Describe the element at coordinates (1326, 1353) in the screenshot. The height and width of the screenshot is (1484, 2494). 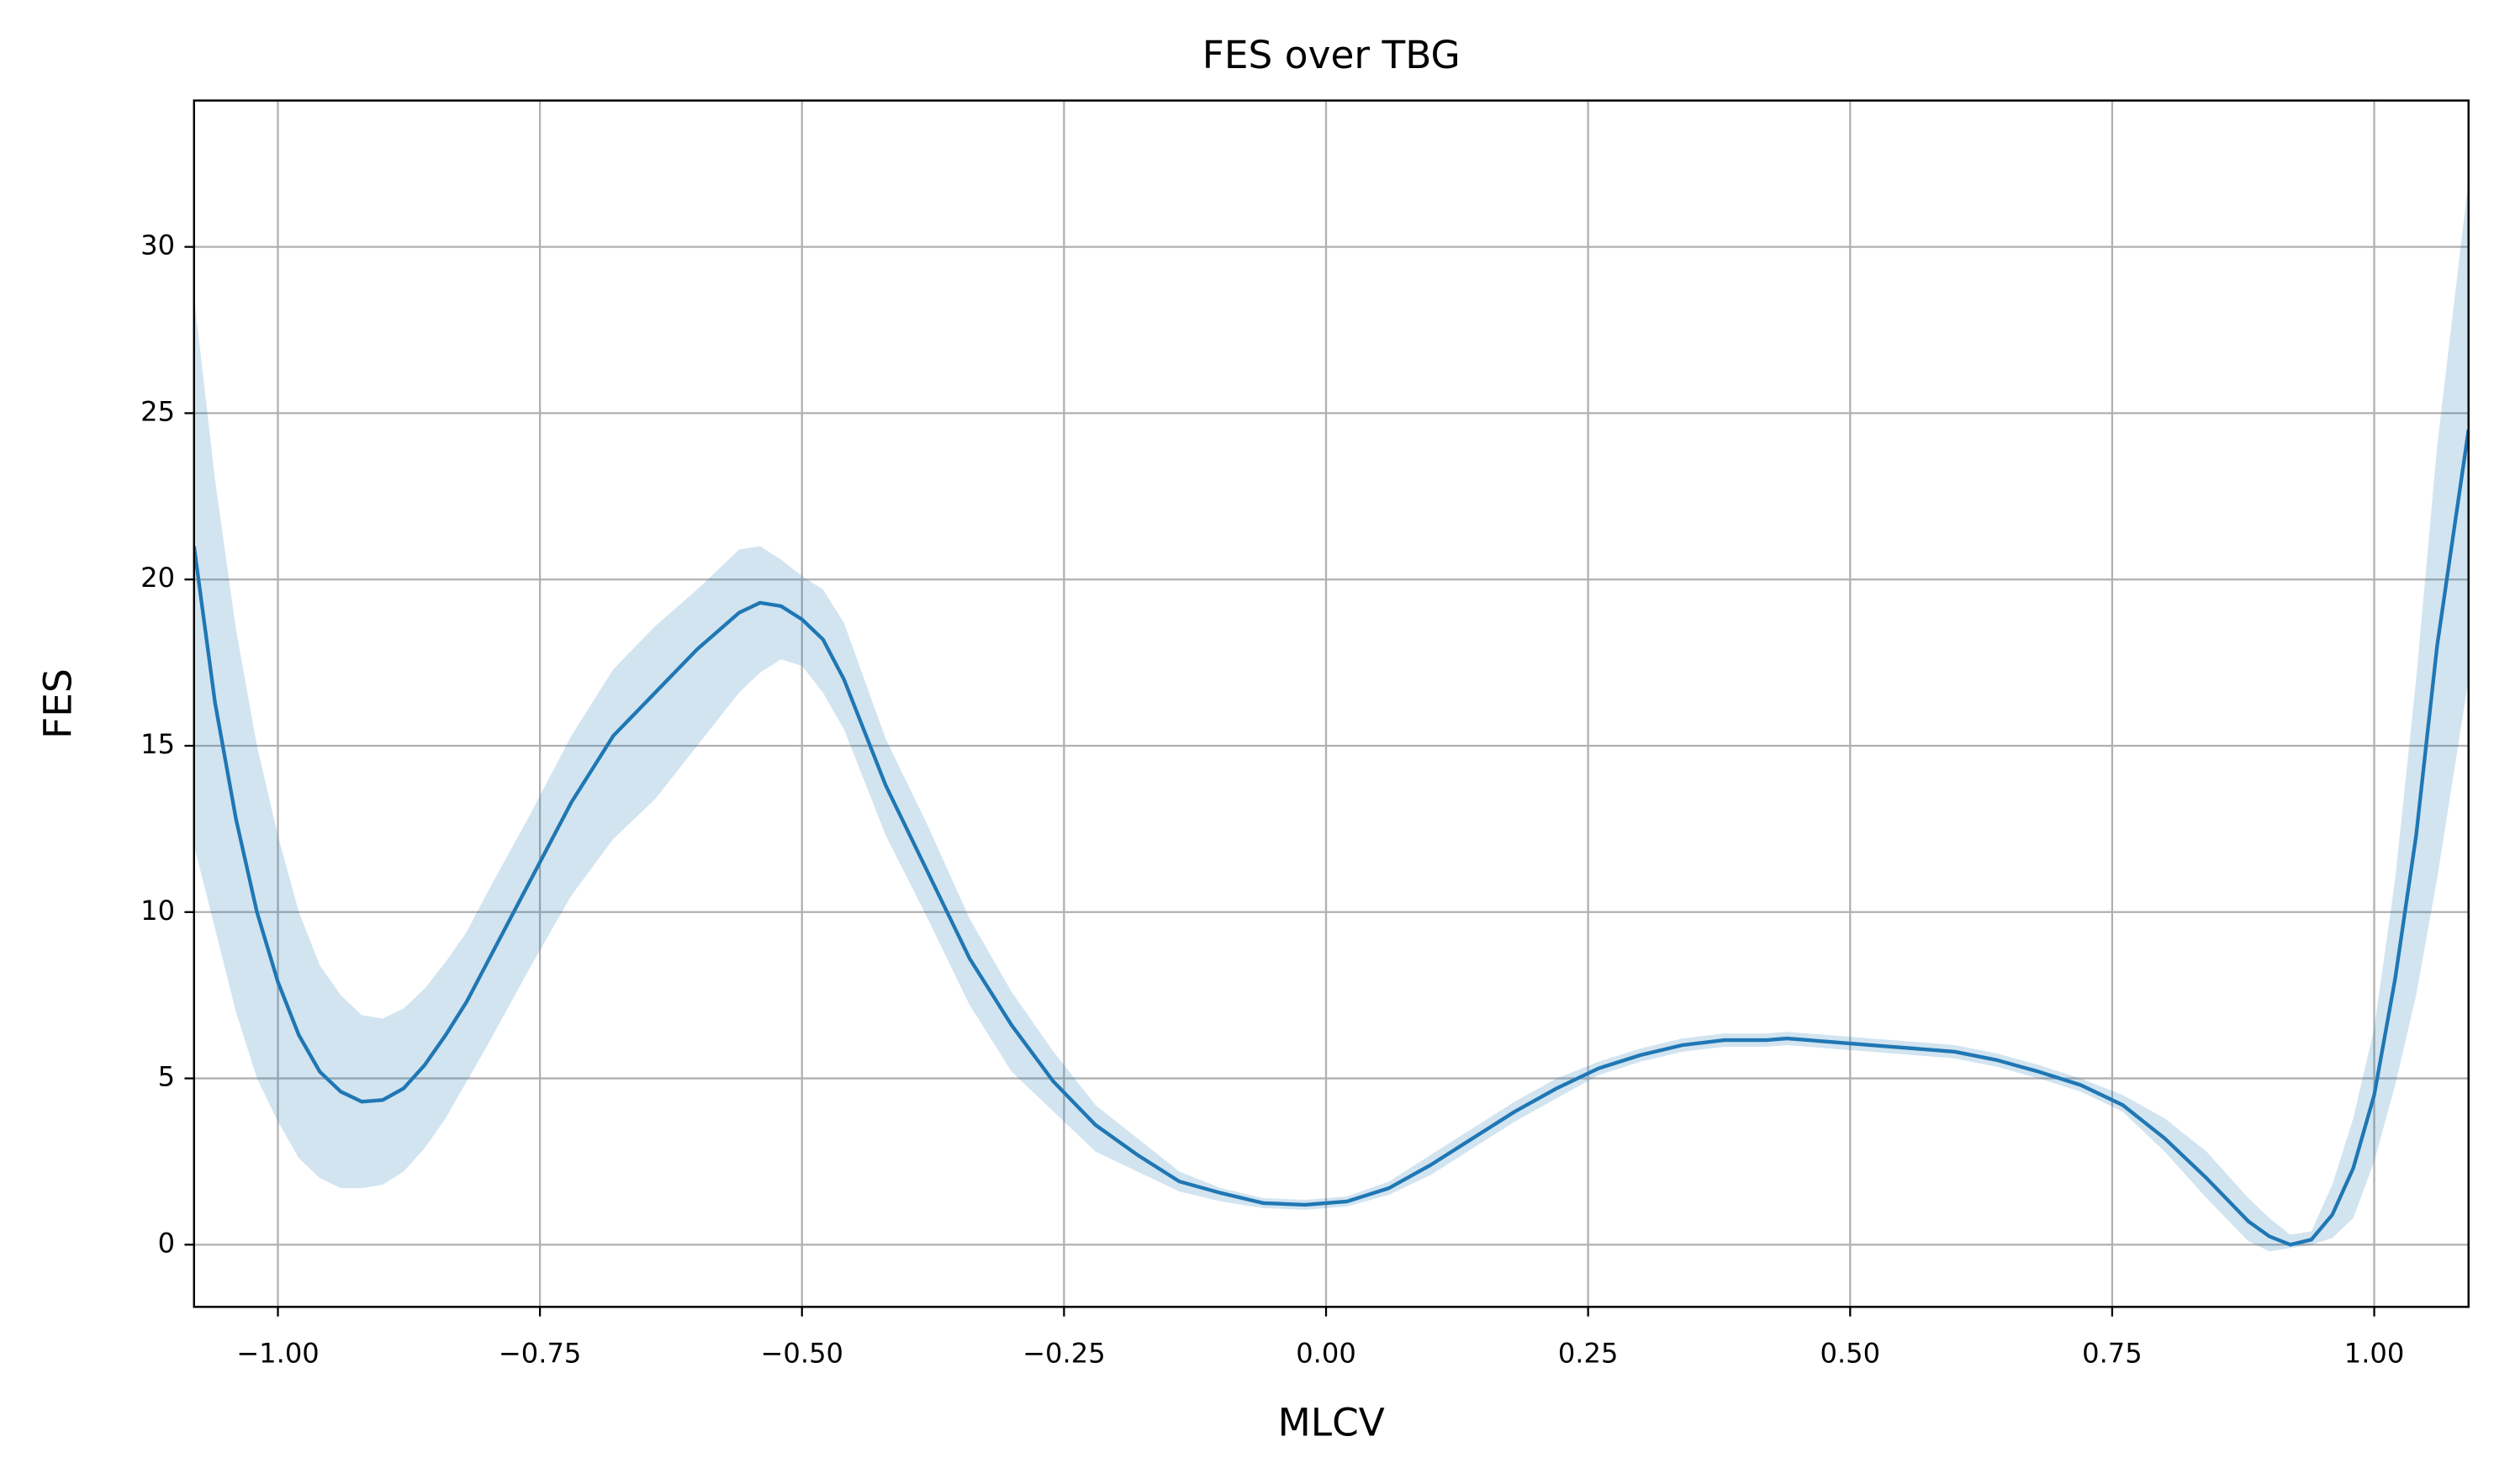
I see `x-tick-label: 0.00` at that location.